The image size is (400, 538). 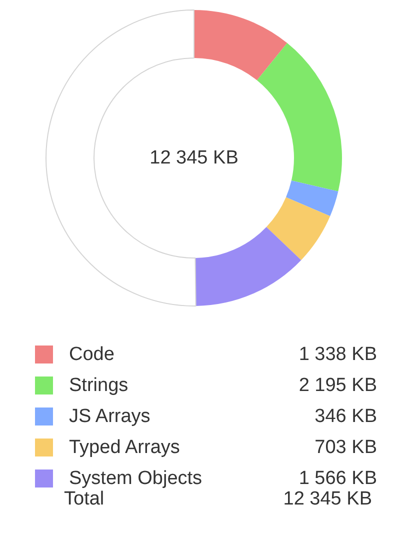 I want to click on legend-label: JS Arrays, so click(x=109, y=416).